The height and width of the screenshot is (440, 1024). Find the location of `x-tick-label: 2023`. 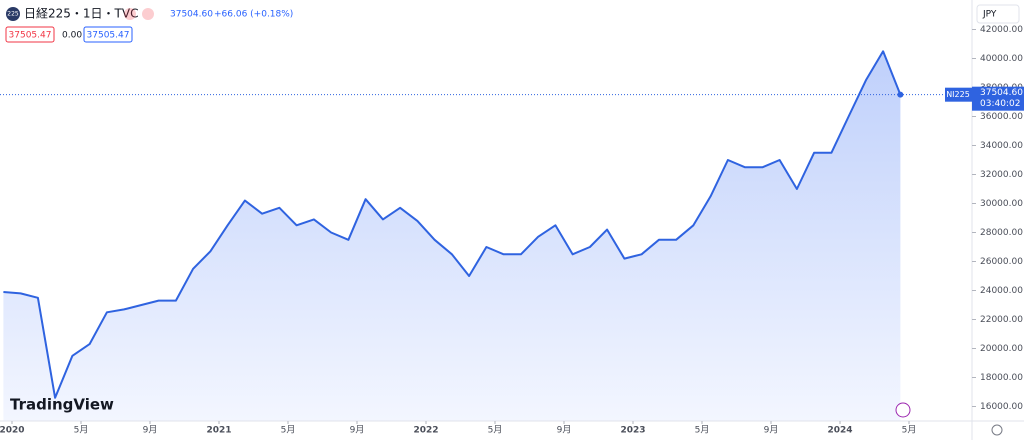

x-tick-label: 2023 is located at coordinates (632, 431).